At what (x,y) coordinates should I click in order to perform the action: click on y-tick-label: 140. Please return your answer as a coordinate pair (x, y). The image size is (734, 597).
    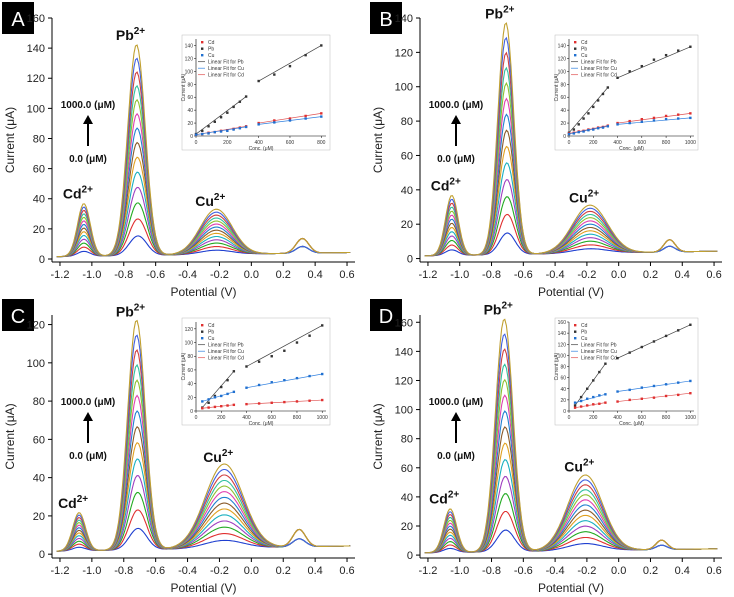
    Looking at the image, I should click on (404, 19).